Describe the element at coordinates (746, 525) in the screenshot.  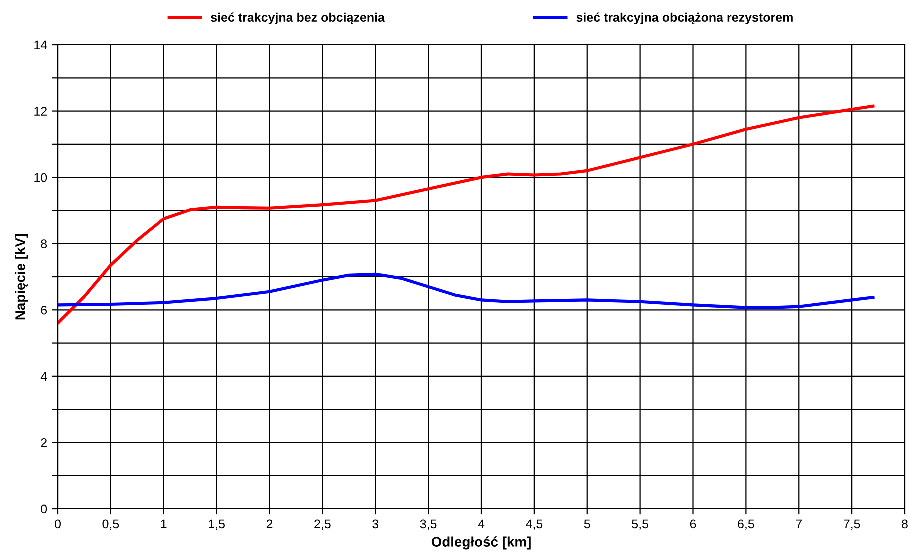
I see `x-tick-label: 6,5` at that location.